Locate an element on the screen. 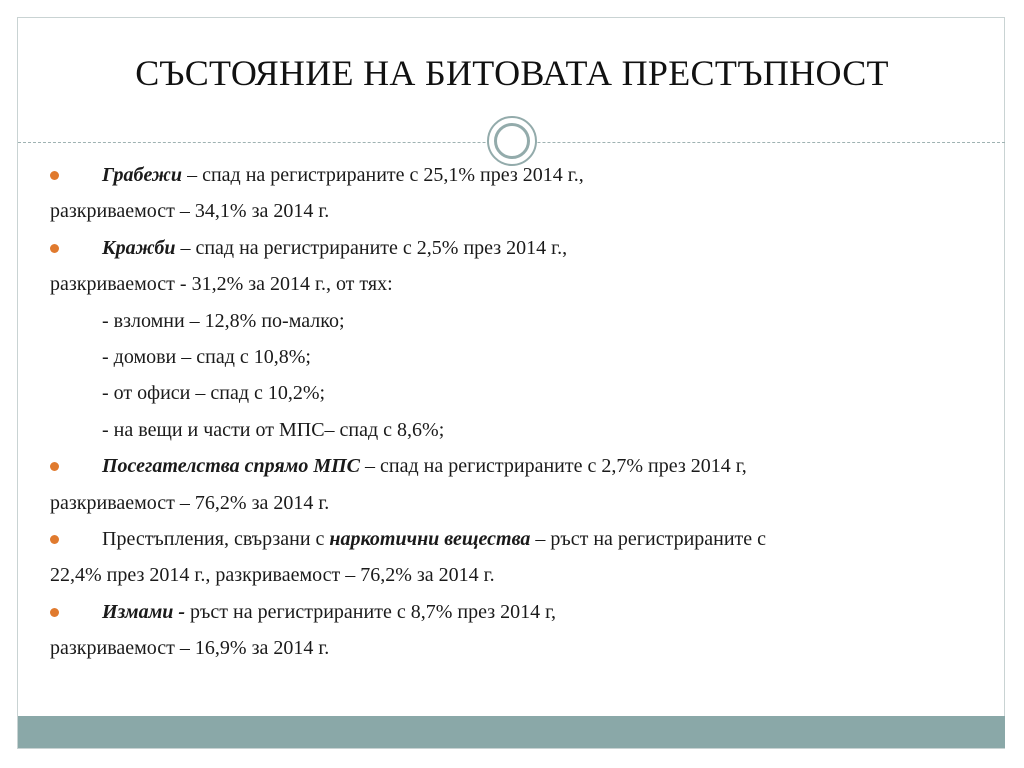  sub-item-burglary: - взломни – 12,8% по-малко; is located at coordinates (223, 320).